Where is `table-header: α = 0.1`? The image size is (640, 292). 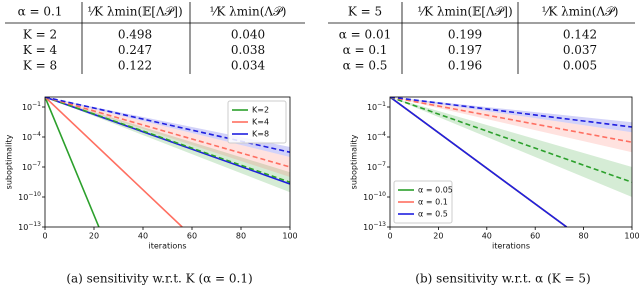 table-header: α = 0.1 is located at coordinates (40, 12).